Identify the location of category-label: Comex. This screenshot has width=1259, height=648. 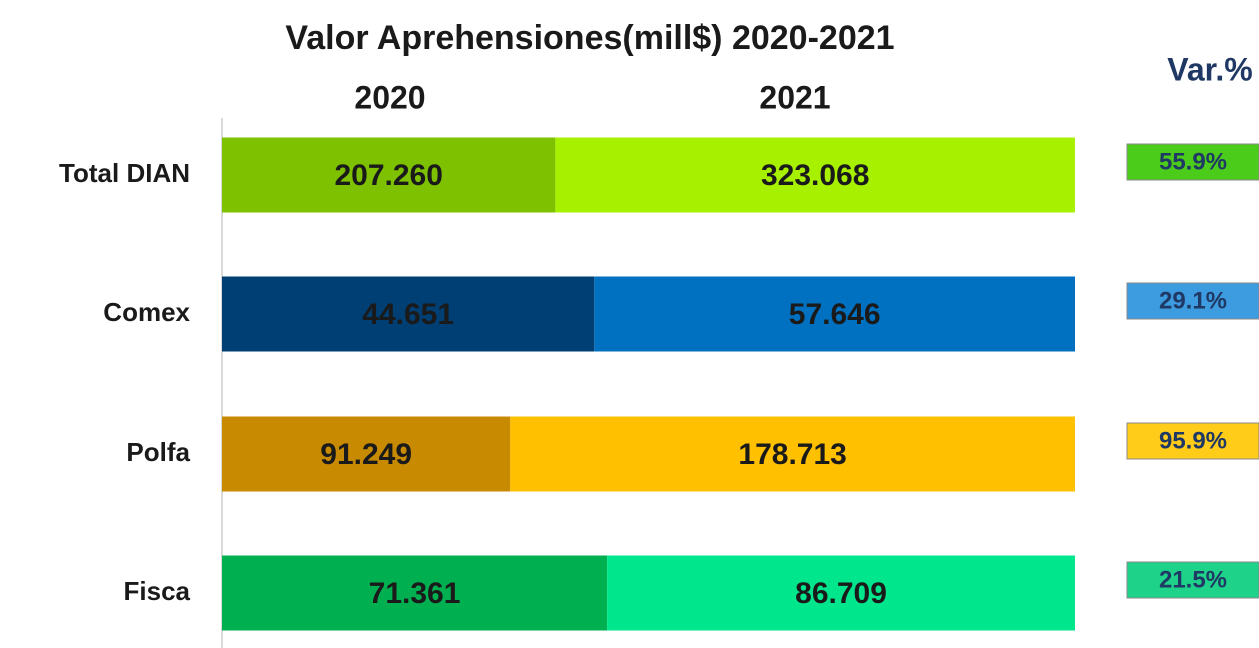
(146, 312).